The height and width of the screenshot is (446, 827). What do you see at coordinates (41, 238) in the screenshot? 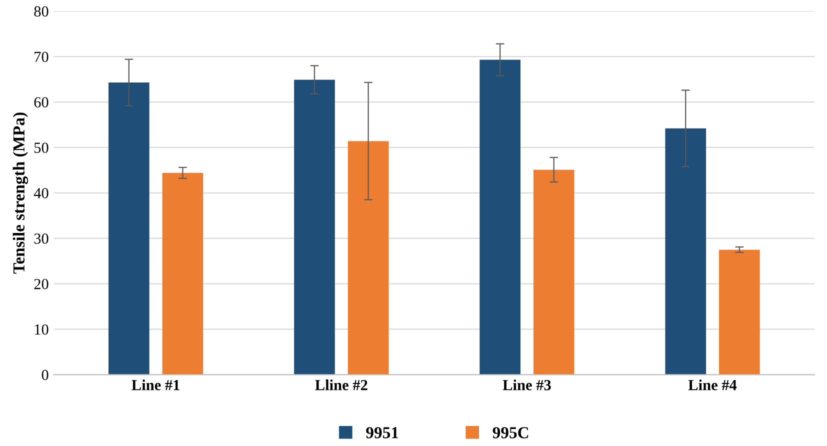
I see `y-tick-label: 30` at bounding box center [41, 238].